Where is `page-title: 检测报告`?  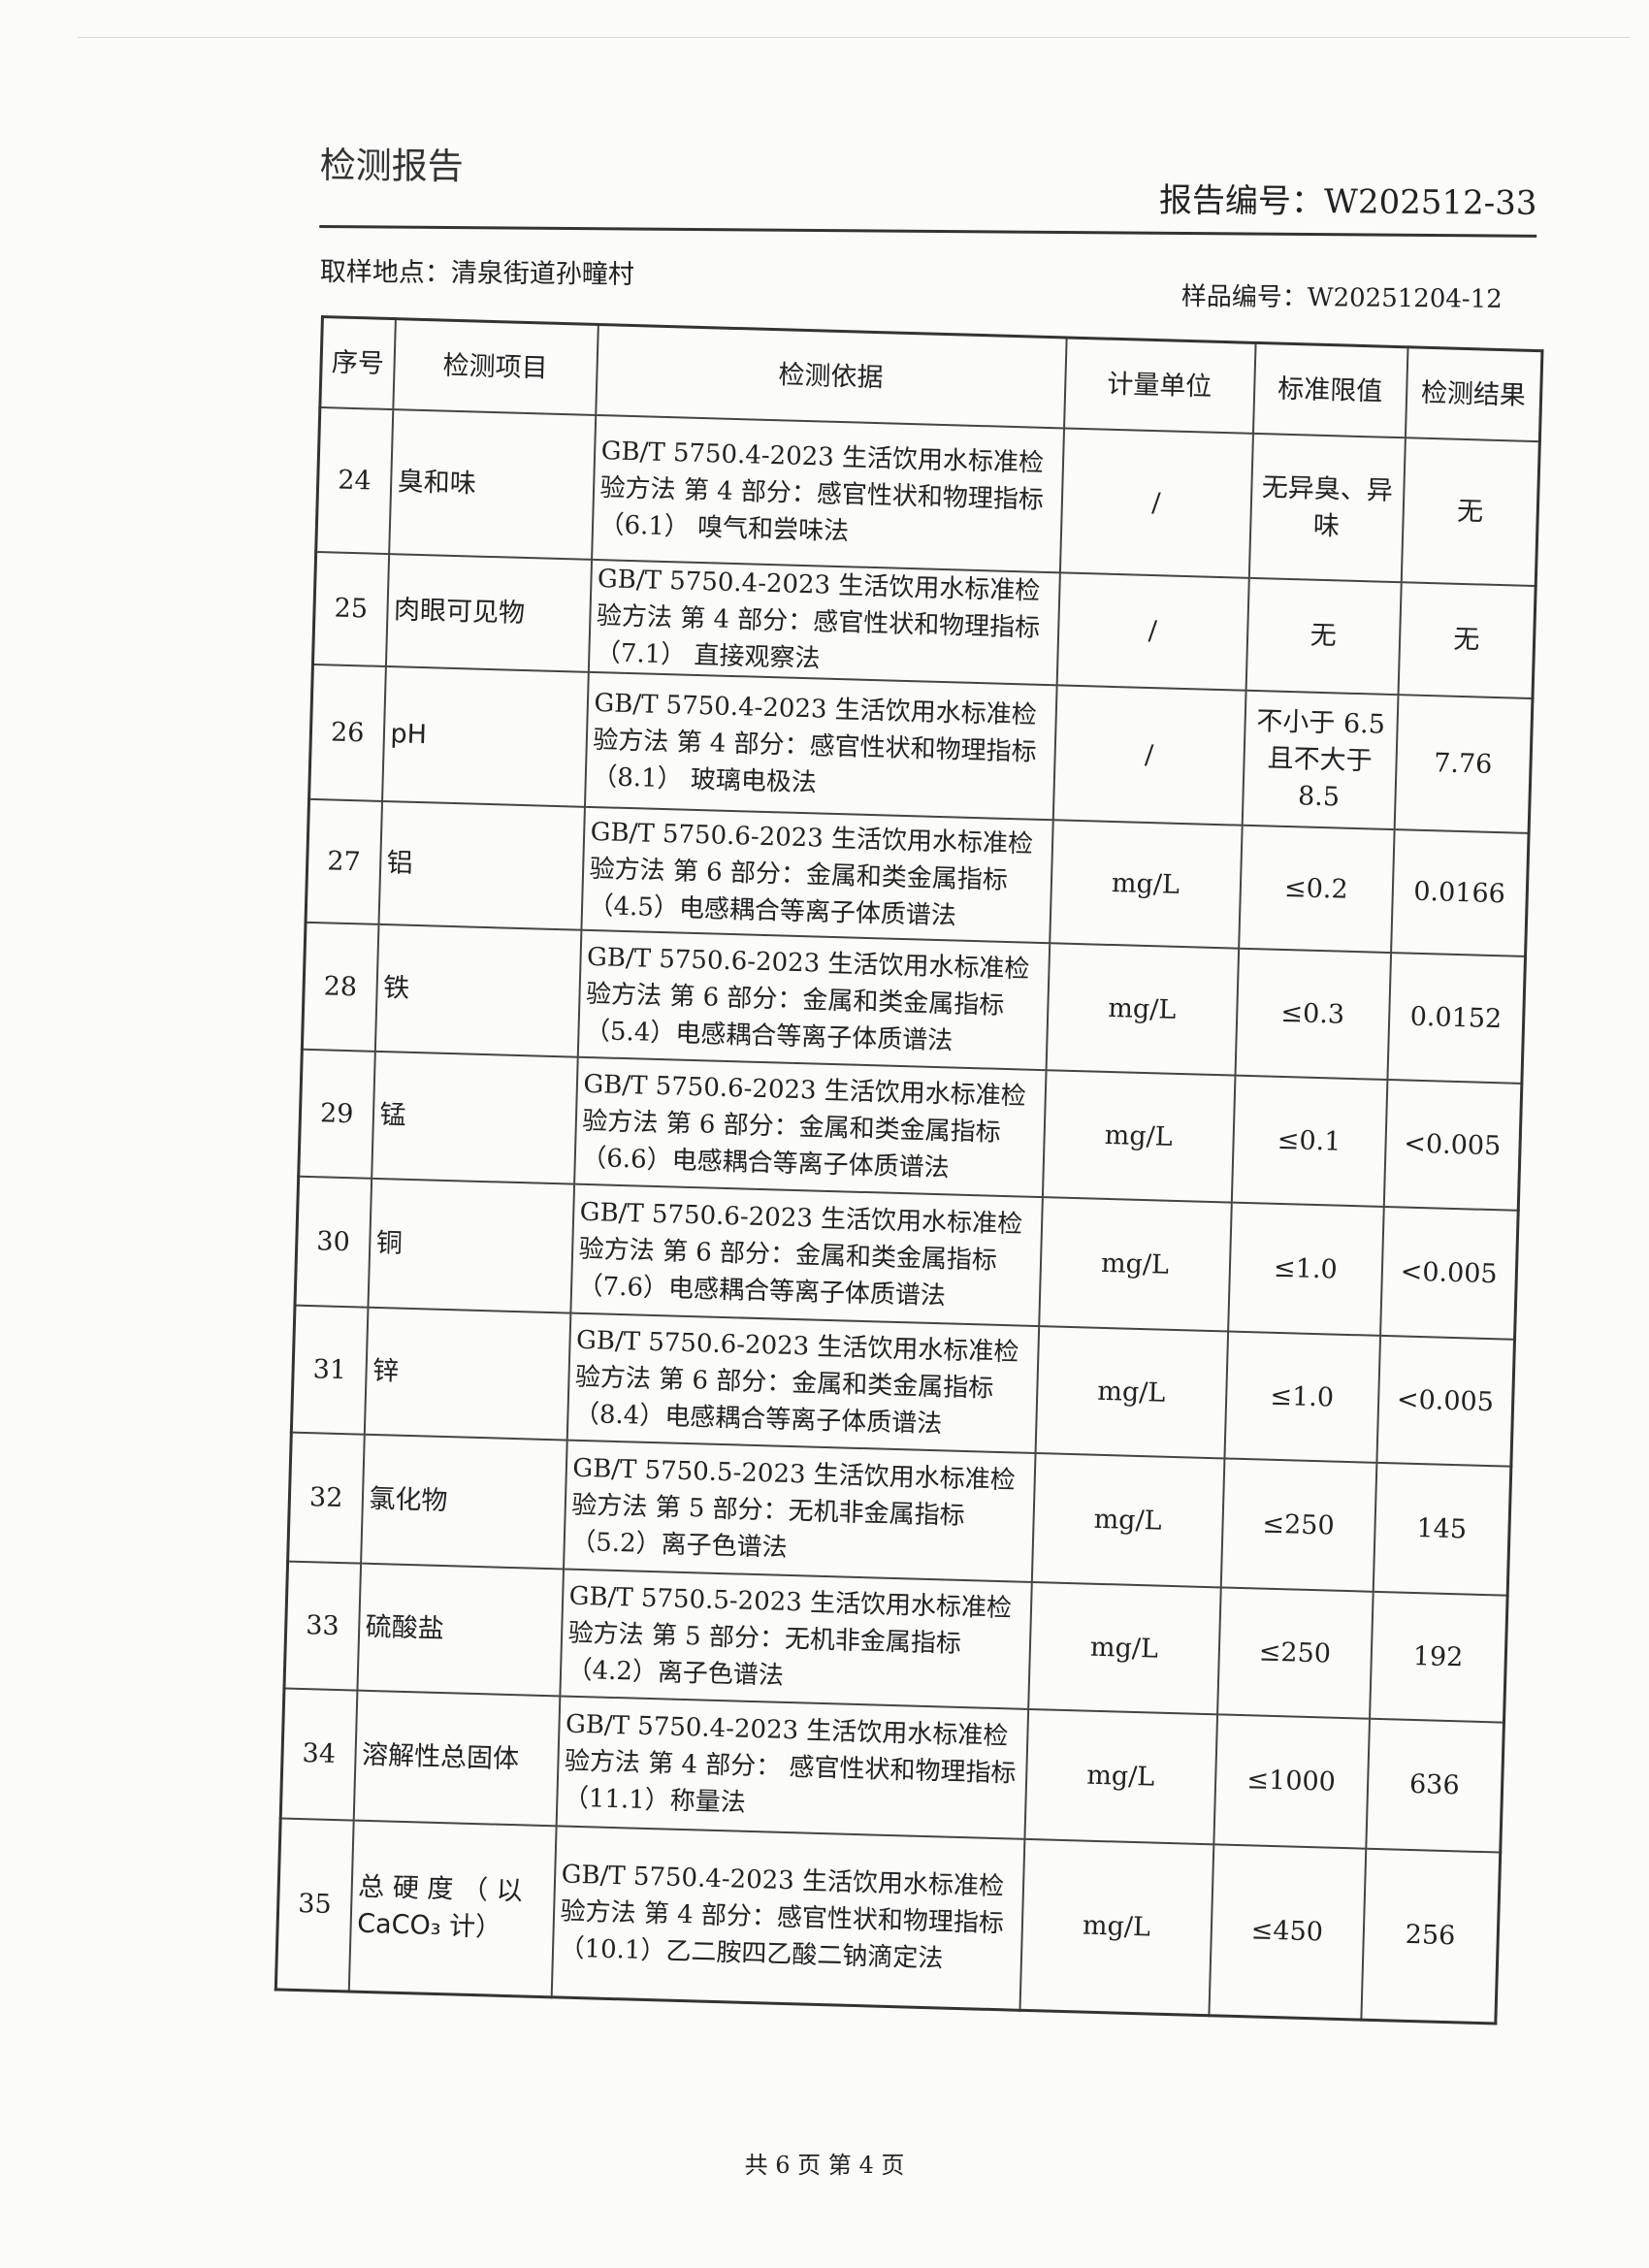
page-title: 检测报告 is located at coordinates (391, 166).